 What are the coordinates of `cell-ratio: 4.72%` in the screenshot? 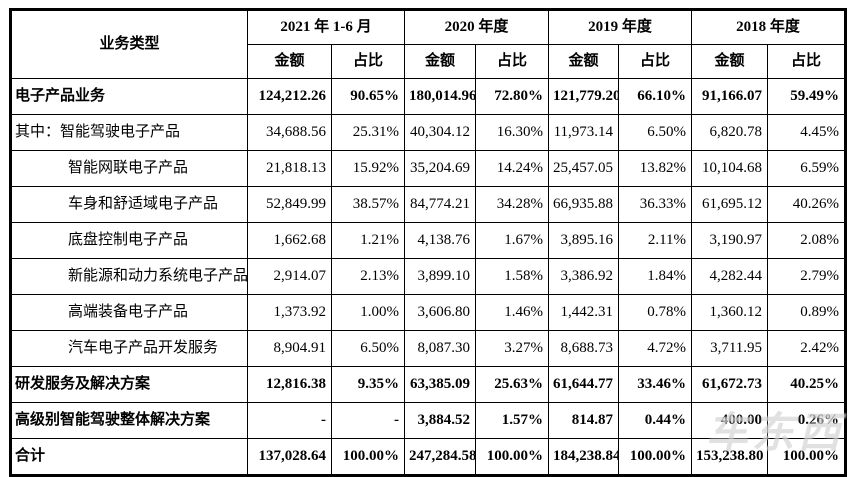 It's located at (655, 348).